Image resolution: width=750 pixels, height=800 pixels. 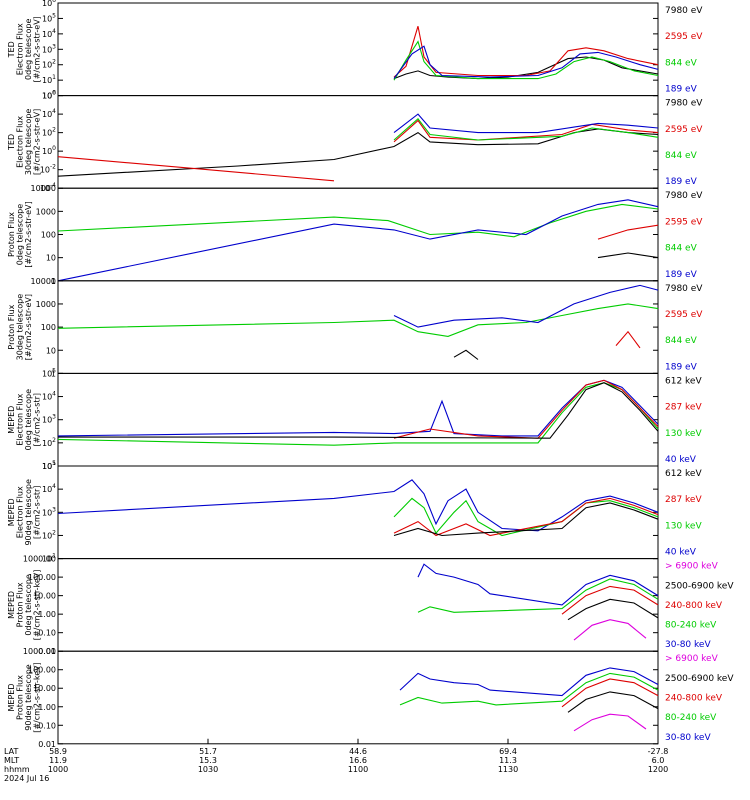 I want to click on y-axis-label: TED, so click(x=11, y=142).